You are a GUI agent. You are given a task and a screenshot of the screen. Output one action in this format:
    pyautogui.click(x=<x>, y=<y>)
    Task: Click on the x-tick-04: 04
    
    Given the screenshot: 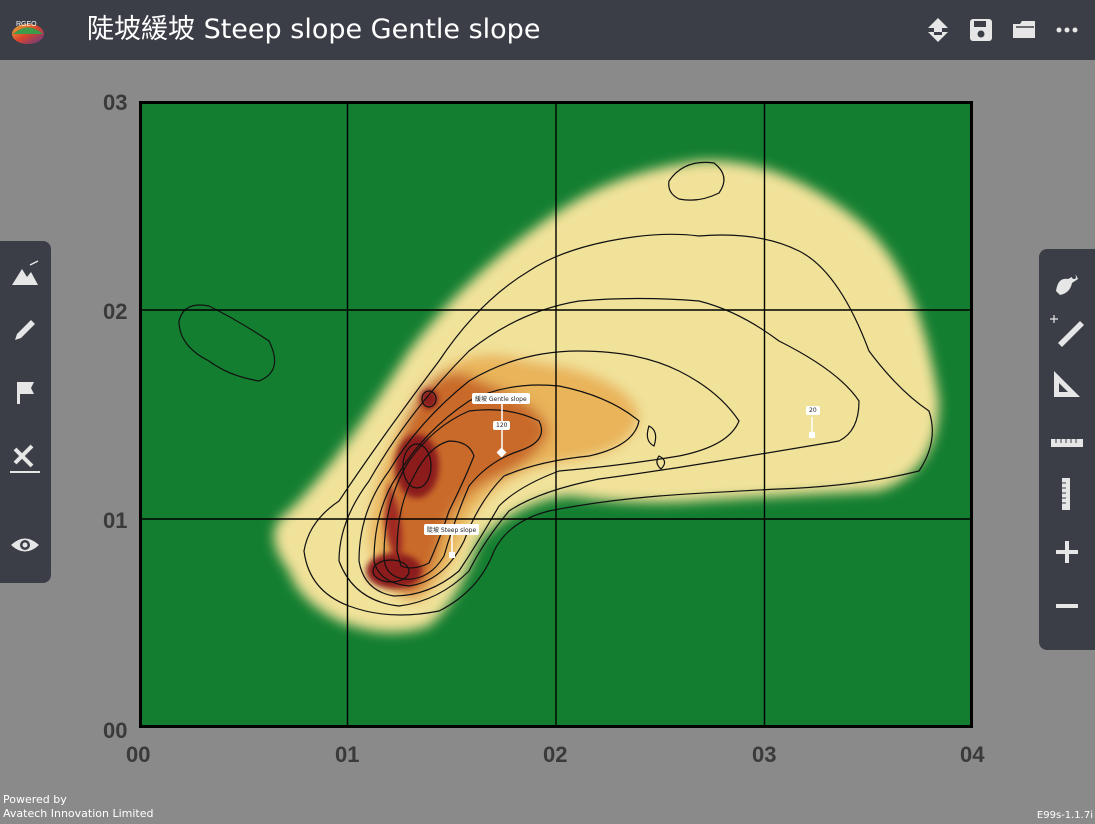 What is the action you would take?
    pyautogui.click(x=972, y=754)
    